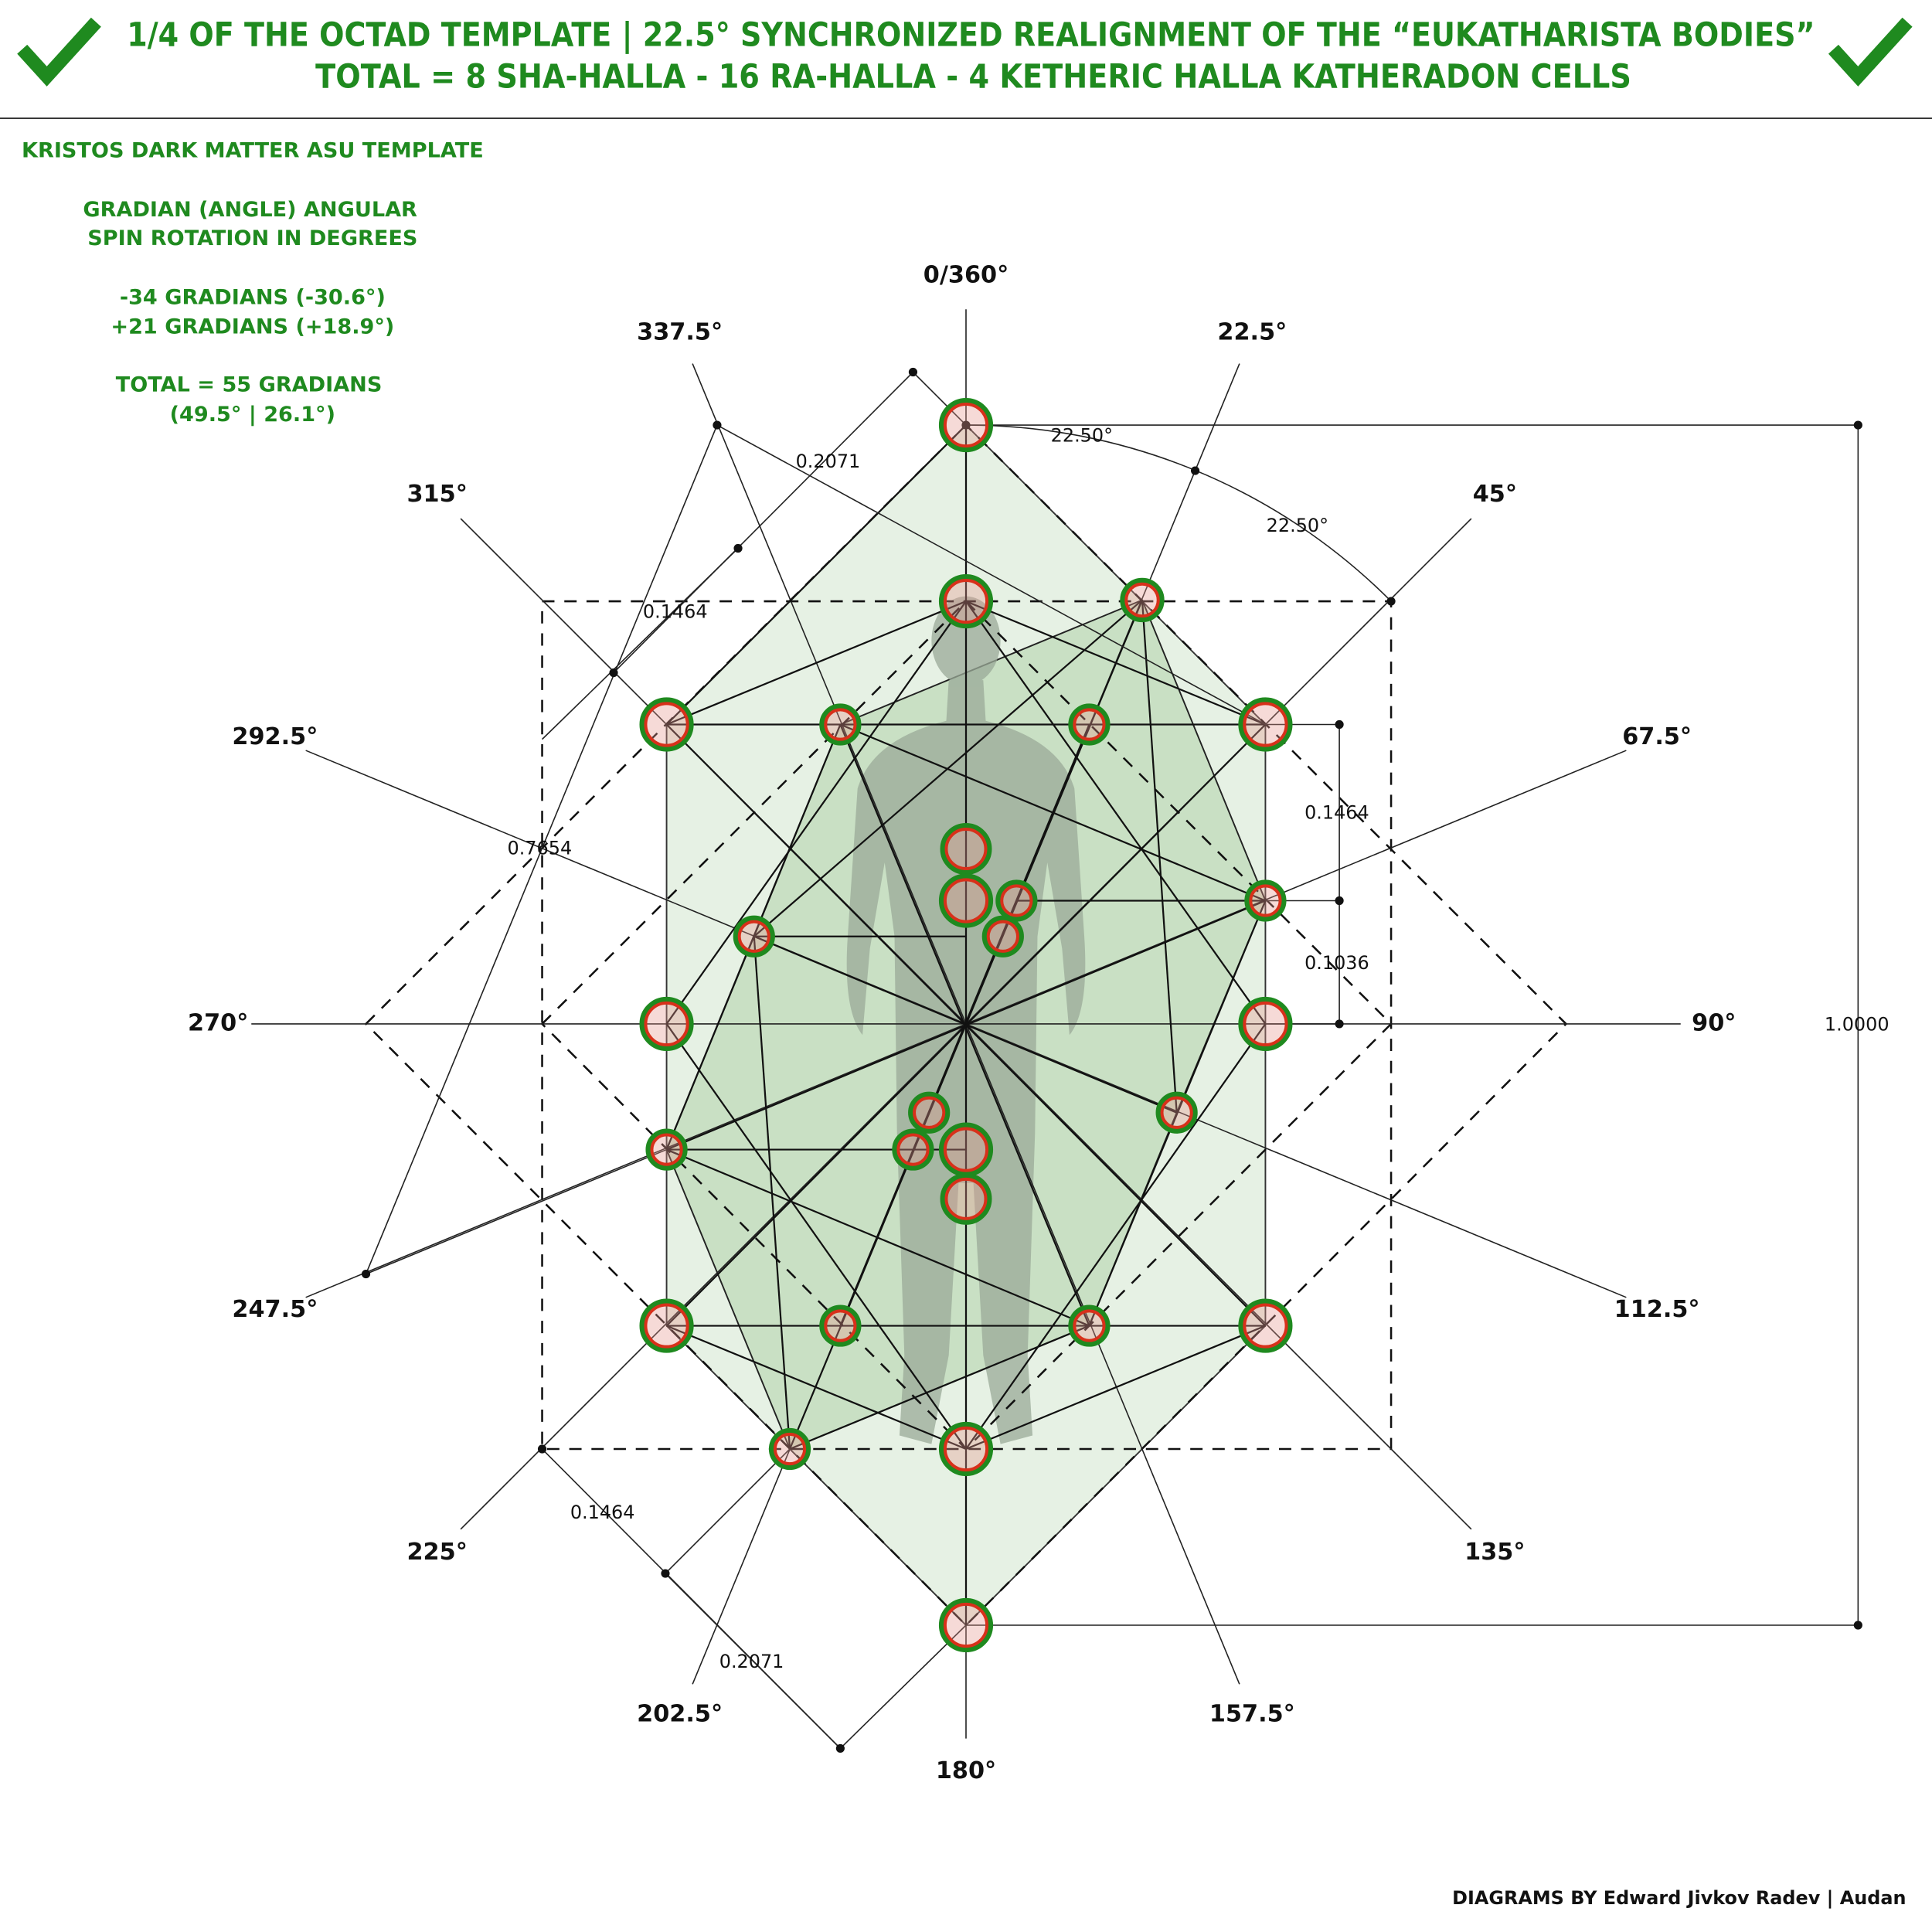 This screenshot has height=1932, width=1932. I want to click on angle-label: 247.5°, so click(275, 1310).